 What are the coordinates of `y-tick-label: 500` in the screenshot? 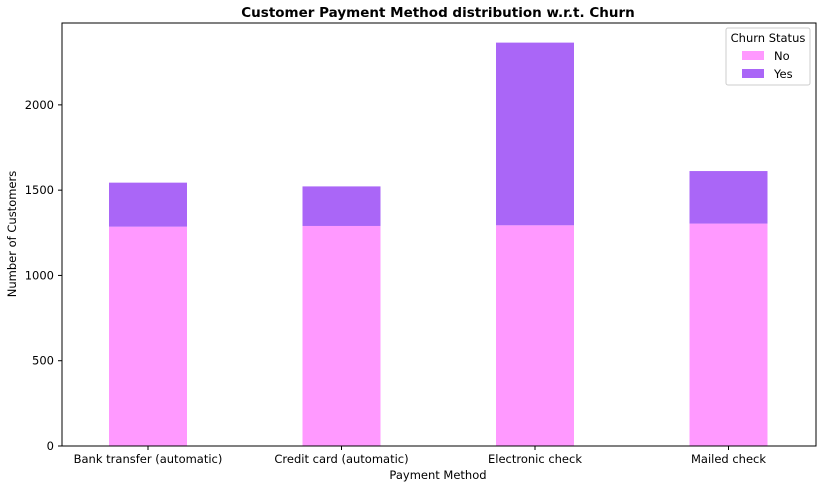 It's located at (43, 361).